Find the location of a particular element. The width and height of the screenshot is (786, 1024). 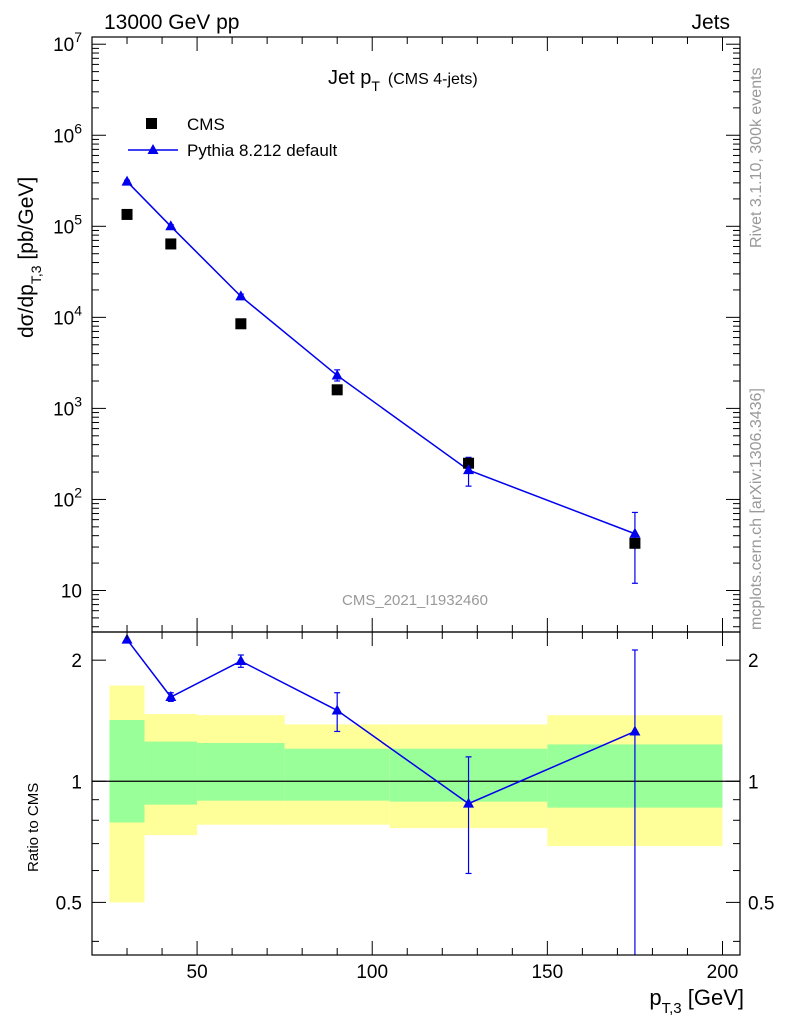

ratio-y-tick-label-left: 1 is located at coordinates (76, 782).